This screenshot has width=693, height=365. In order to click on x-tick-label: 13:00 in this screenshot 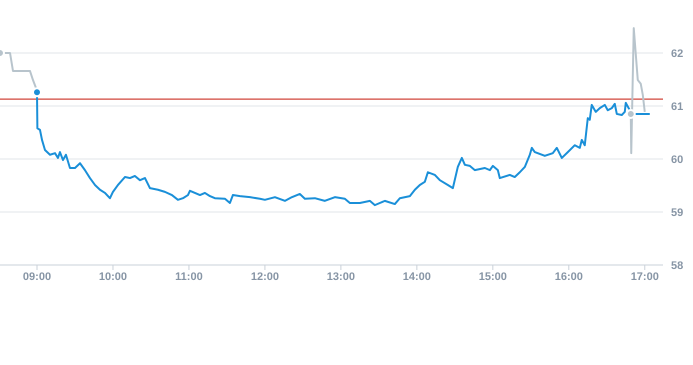, I will do `click(340, 276)`.